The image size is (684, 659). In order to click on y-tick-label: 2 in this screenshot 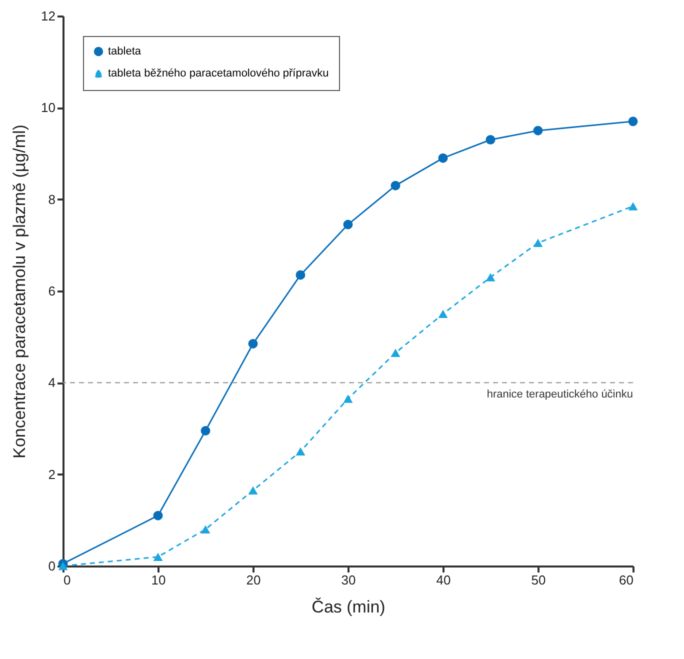, I will do `click(52, 474)`.